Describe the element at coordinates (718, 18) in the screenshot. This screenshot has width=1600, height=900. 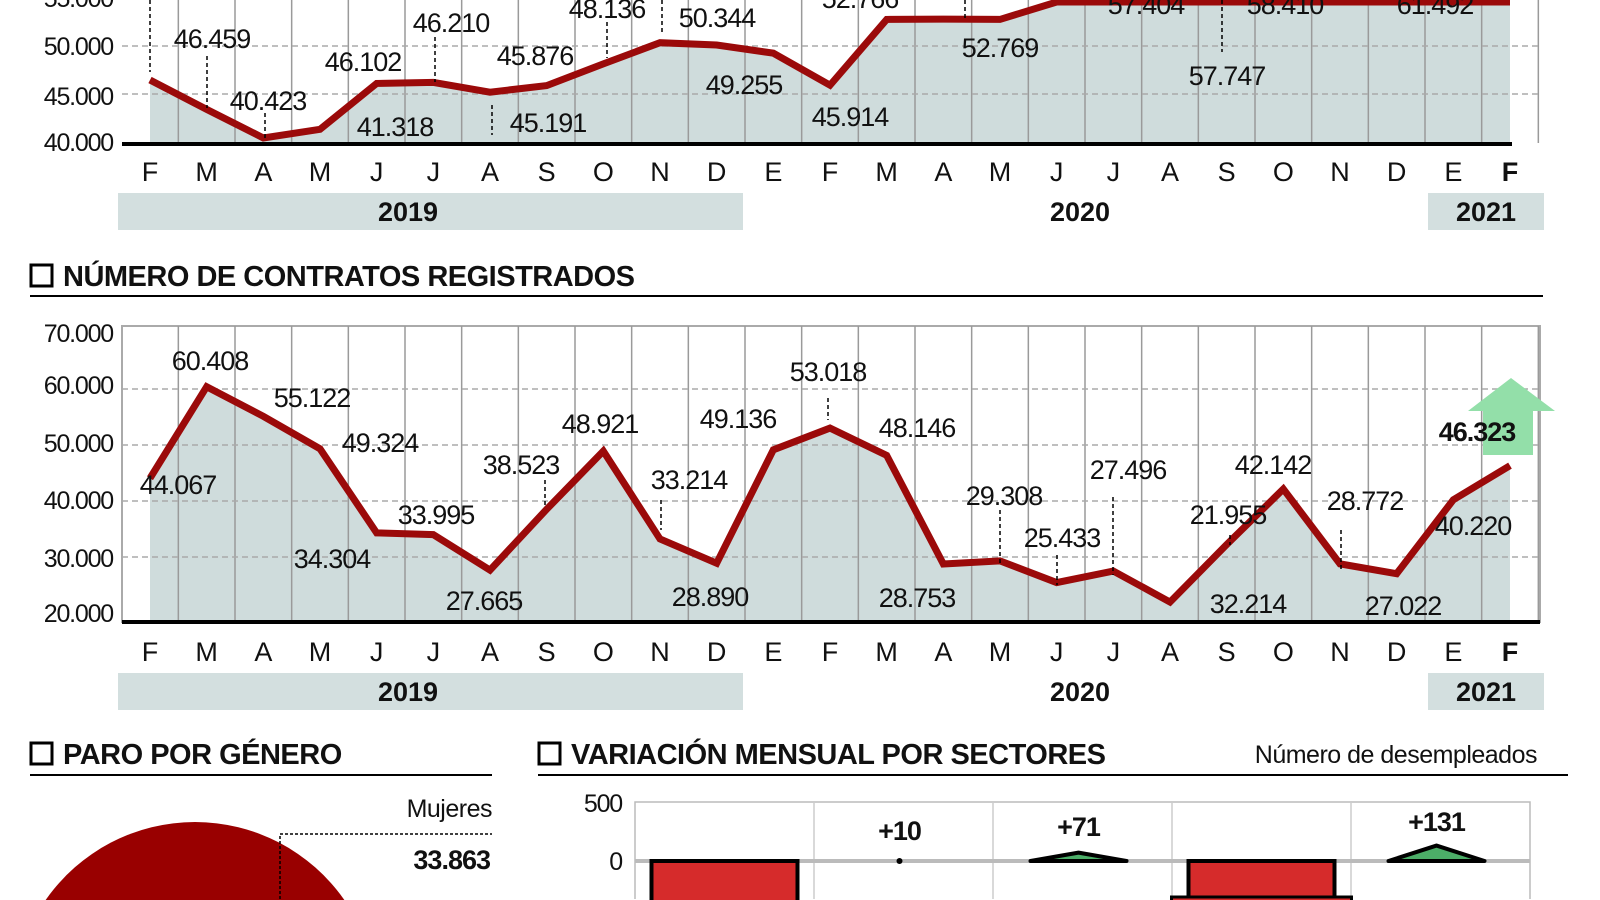
I see `data-label: 50.344` at that location.